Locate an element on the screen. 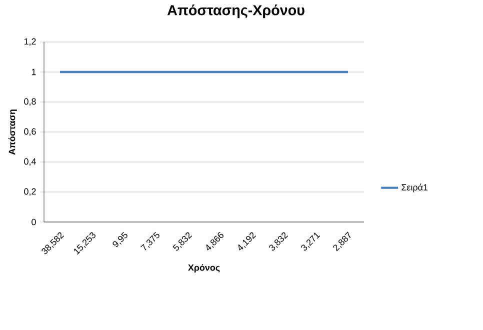  chart-title: Απόστασης-Χρόνου is located at coordinates (235, 11).